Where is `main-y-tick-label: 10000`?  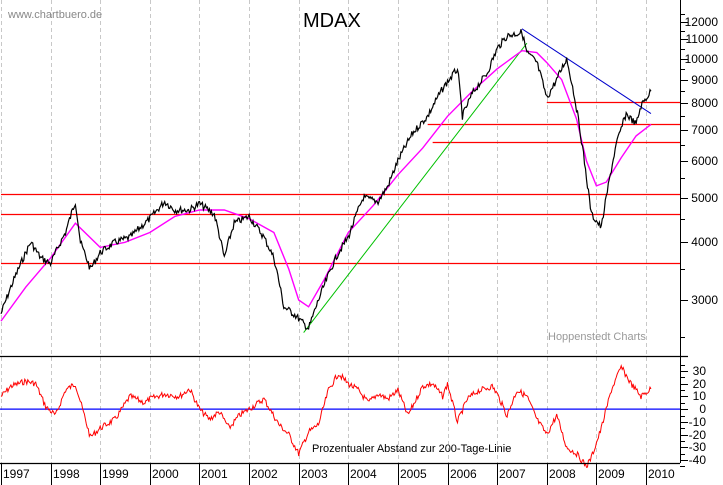 main-y-tick-label: 10000 is located at coordinates (701, 58).